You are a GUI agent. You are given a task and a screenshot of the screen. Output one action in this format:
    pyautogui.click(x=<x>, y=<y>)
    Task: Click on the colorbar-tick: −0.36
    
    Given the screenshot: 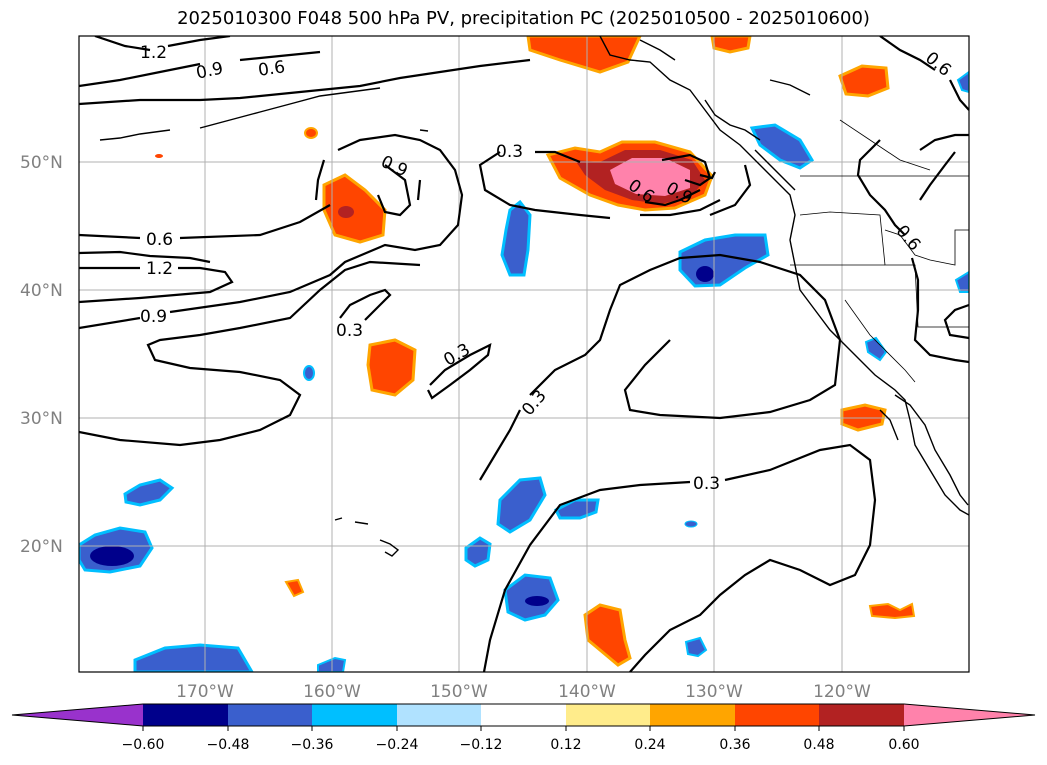 What is the action you would take?
    pyautogui.click(x=312, y=745)
    